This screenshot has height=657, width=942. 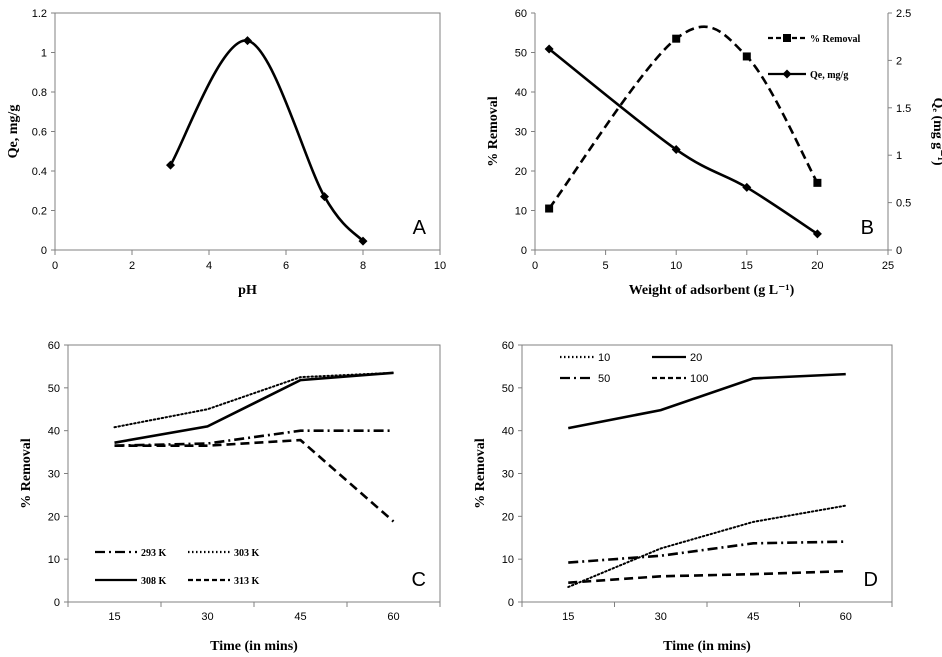 I want to click on series-qe-mg-g, so click(x=683, y=141).